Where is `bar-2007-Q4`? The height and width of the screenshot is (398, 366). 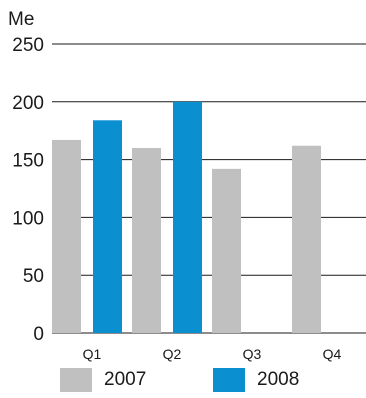 bar-2007-Q4 is located at coordinates (306, 239).